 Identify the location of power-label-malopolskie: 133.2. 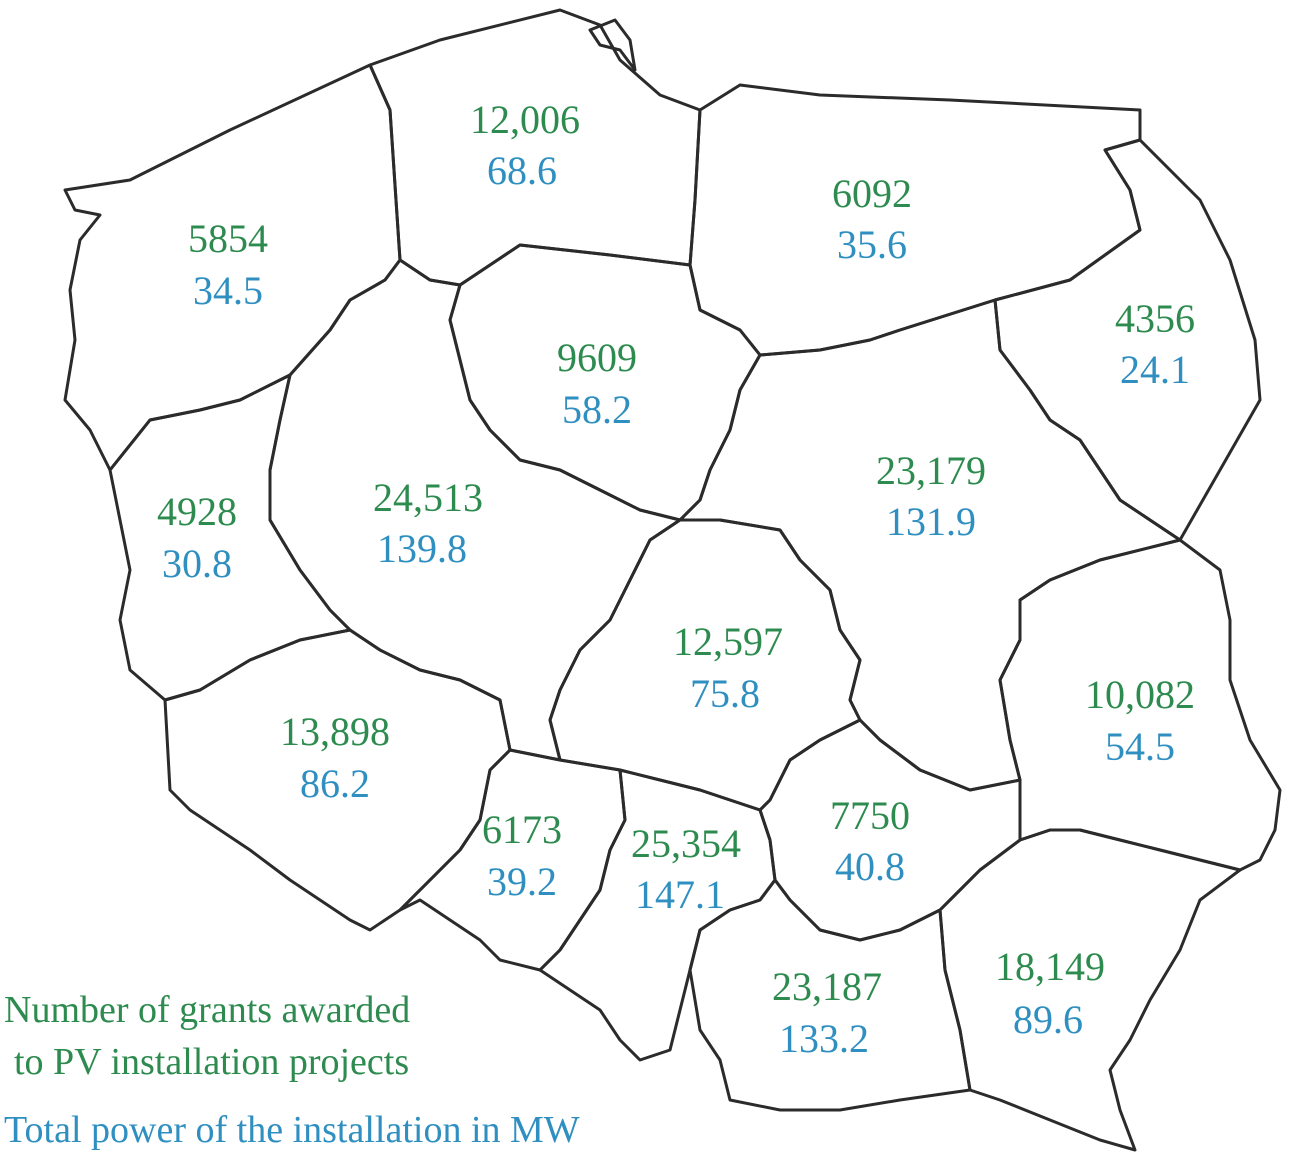
(824, 1038).